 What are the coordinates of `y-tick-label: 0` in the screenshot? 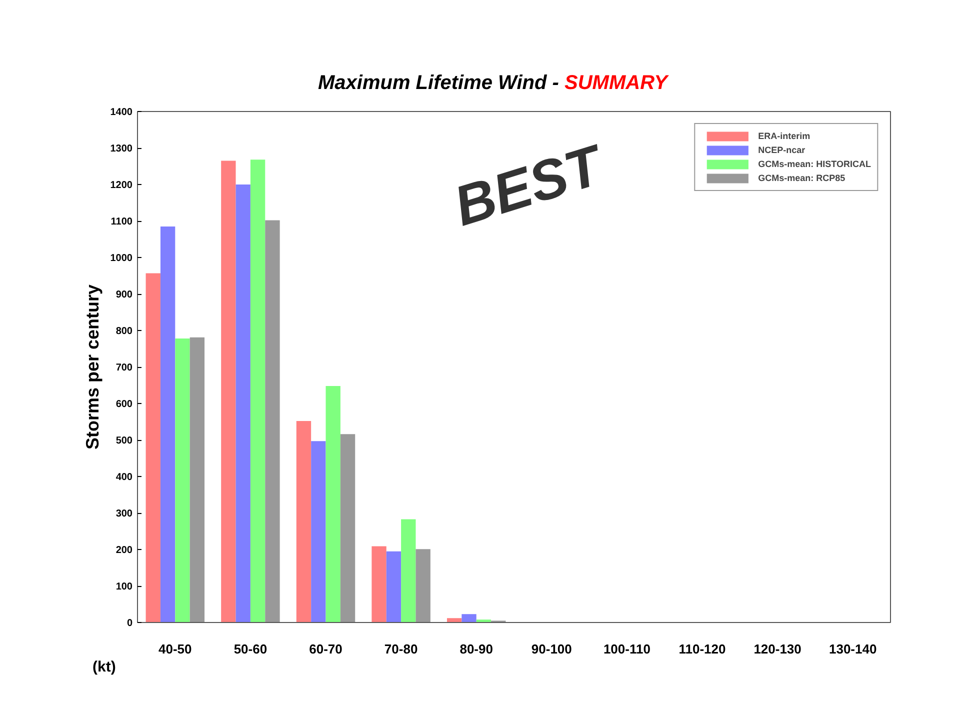 It's located at (129, 623).